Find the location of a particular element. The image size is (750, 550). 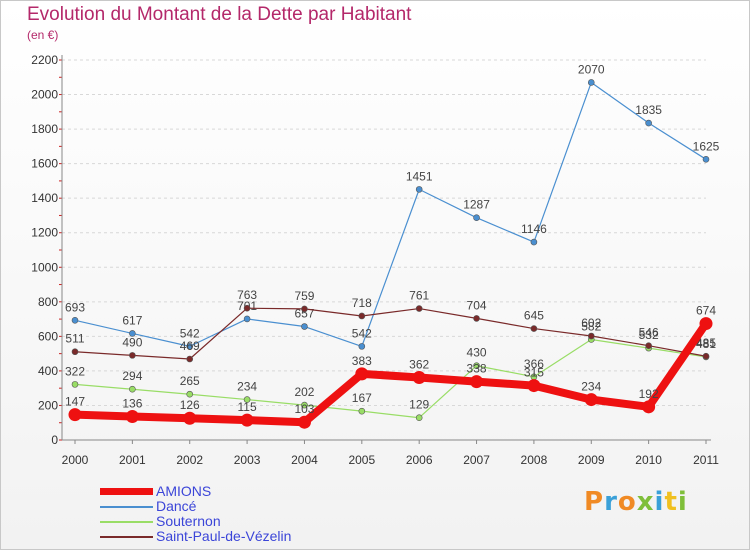

y-tick-label: 0 is located at coordinates (54, 440).